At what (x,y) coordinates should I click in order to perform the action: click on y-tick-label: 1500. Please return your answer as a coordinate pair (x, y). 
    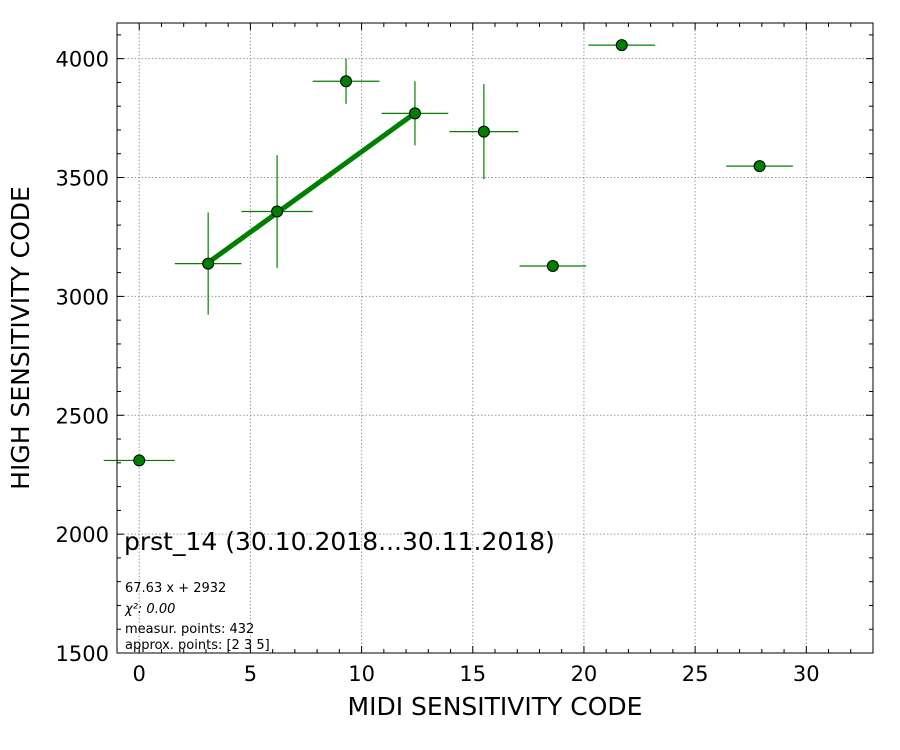
    Looking at the image, I should click on (82, 654).